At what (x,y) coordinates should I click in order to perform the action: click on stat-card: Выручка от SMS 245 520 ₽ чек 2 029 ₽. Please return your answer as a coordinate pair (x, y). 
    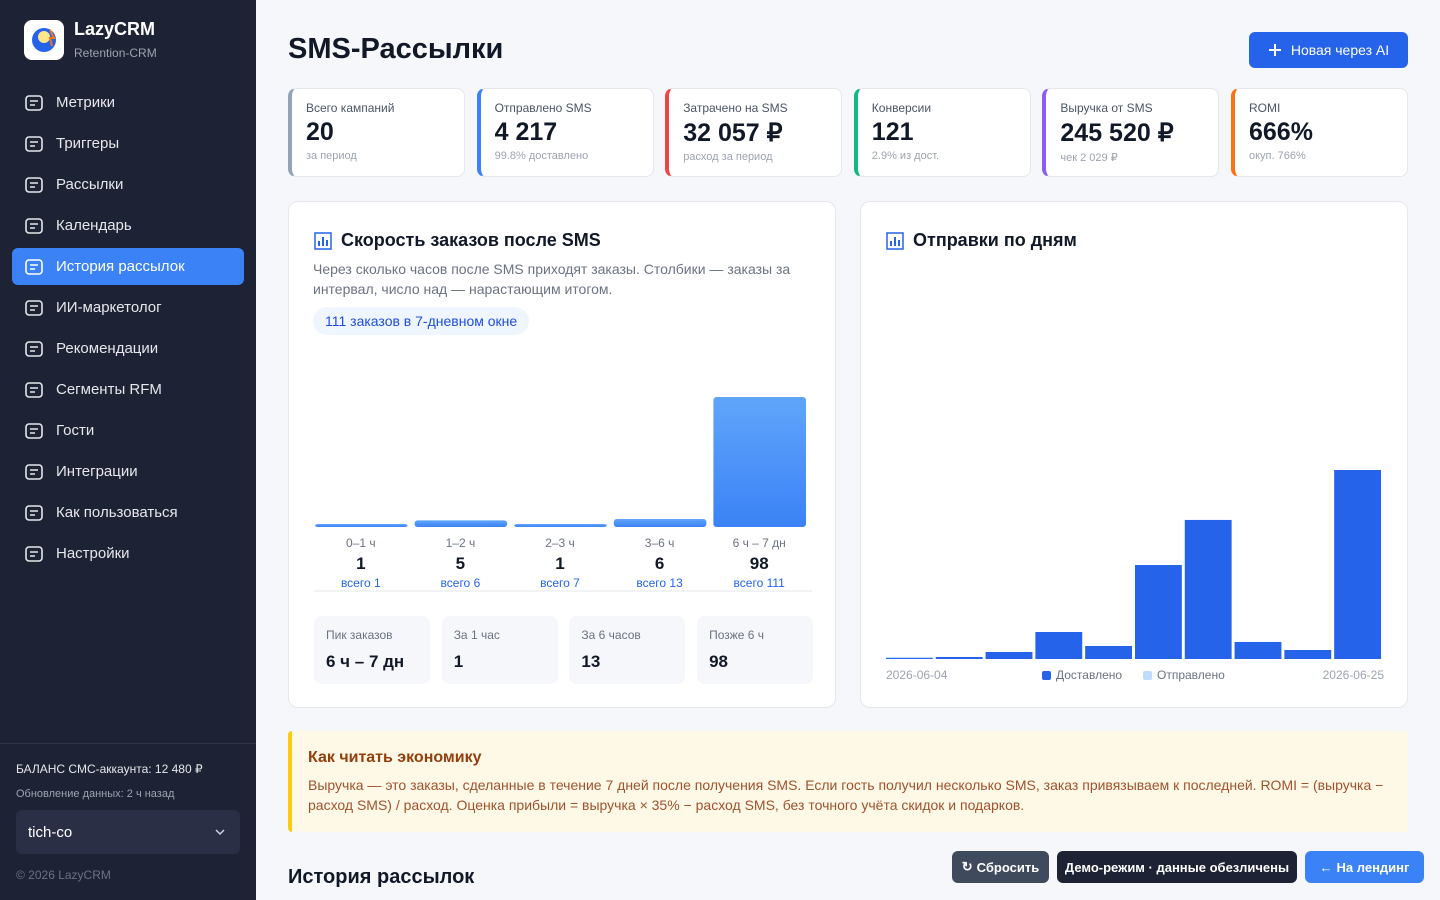
    Looking at the image, I should click on (1131, 132).